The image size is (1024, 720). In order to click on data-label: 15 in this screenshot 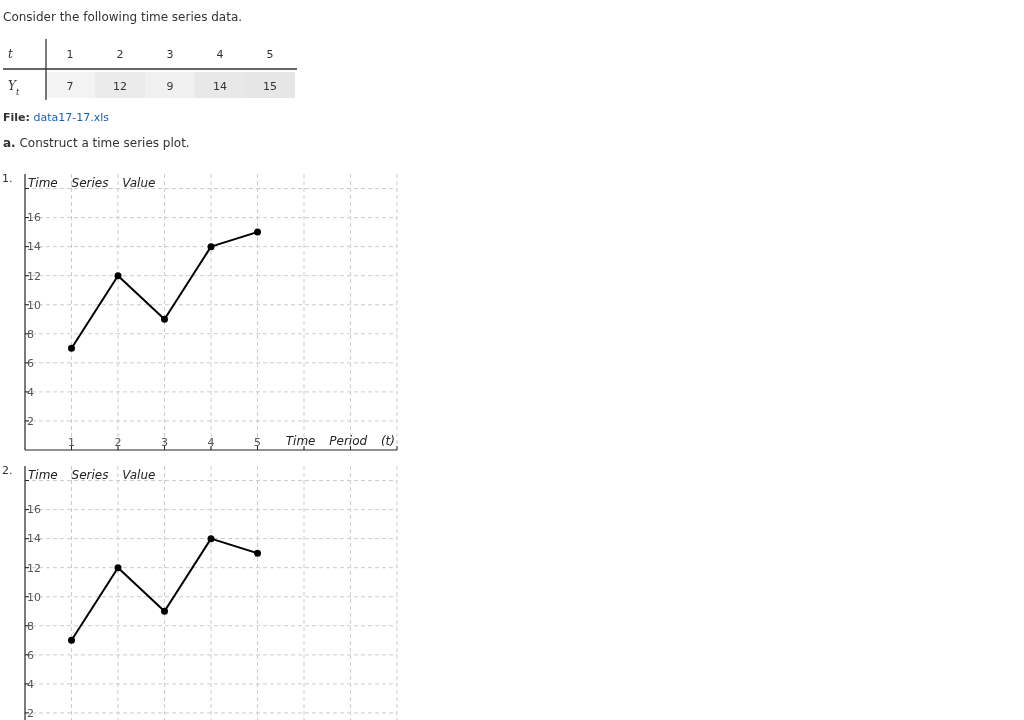, I will do `click(270, 86)`.